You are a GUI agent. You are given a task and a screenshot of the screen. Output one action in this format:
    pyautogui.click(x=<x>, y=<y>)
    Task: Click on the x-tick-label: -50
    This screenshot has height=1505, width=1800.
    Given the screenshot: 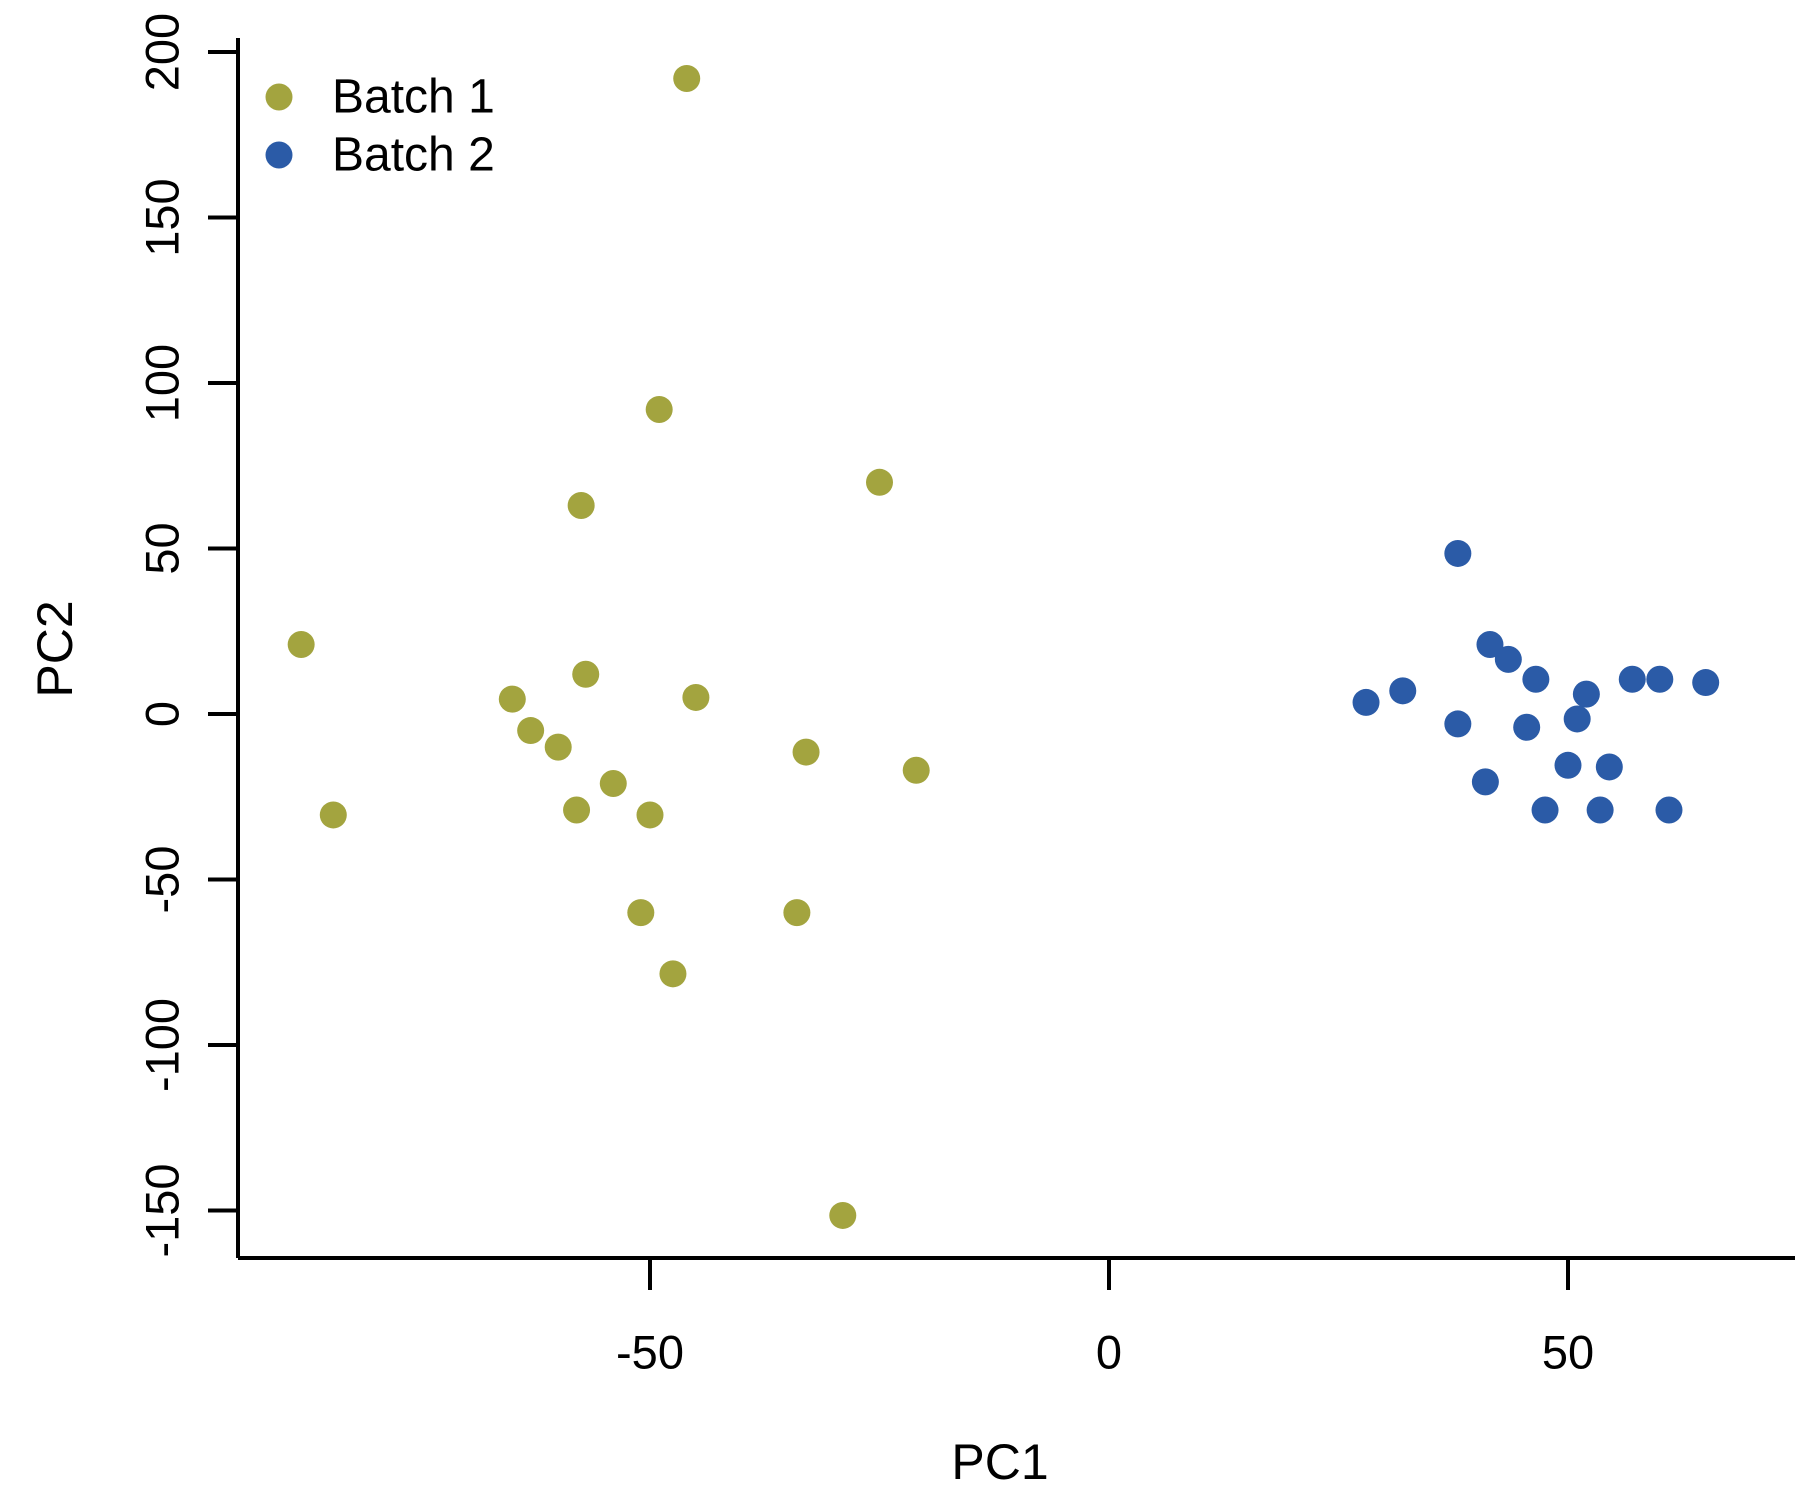 What is the action you would take?
    pyautogui.click(x=650, y=1352)
    